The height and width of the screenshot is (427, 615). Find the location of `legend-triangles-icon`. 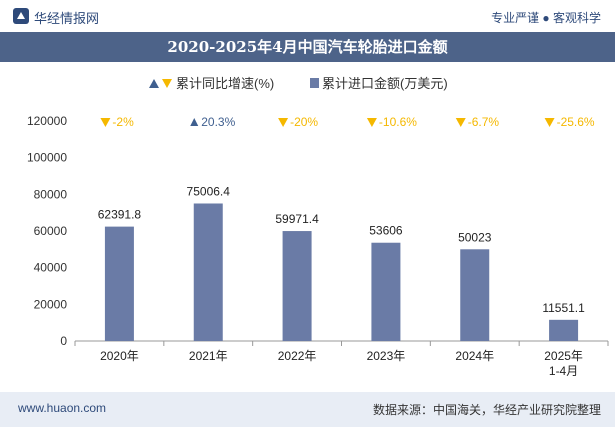

legend-triangles-icon is located at coordinates (160, 83).